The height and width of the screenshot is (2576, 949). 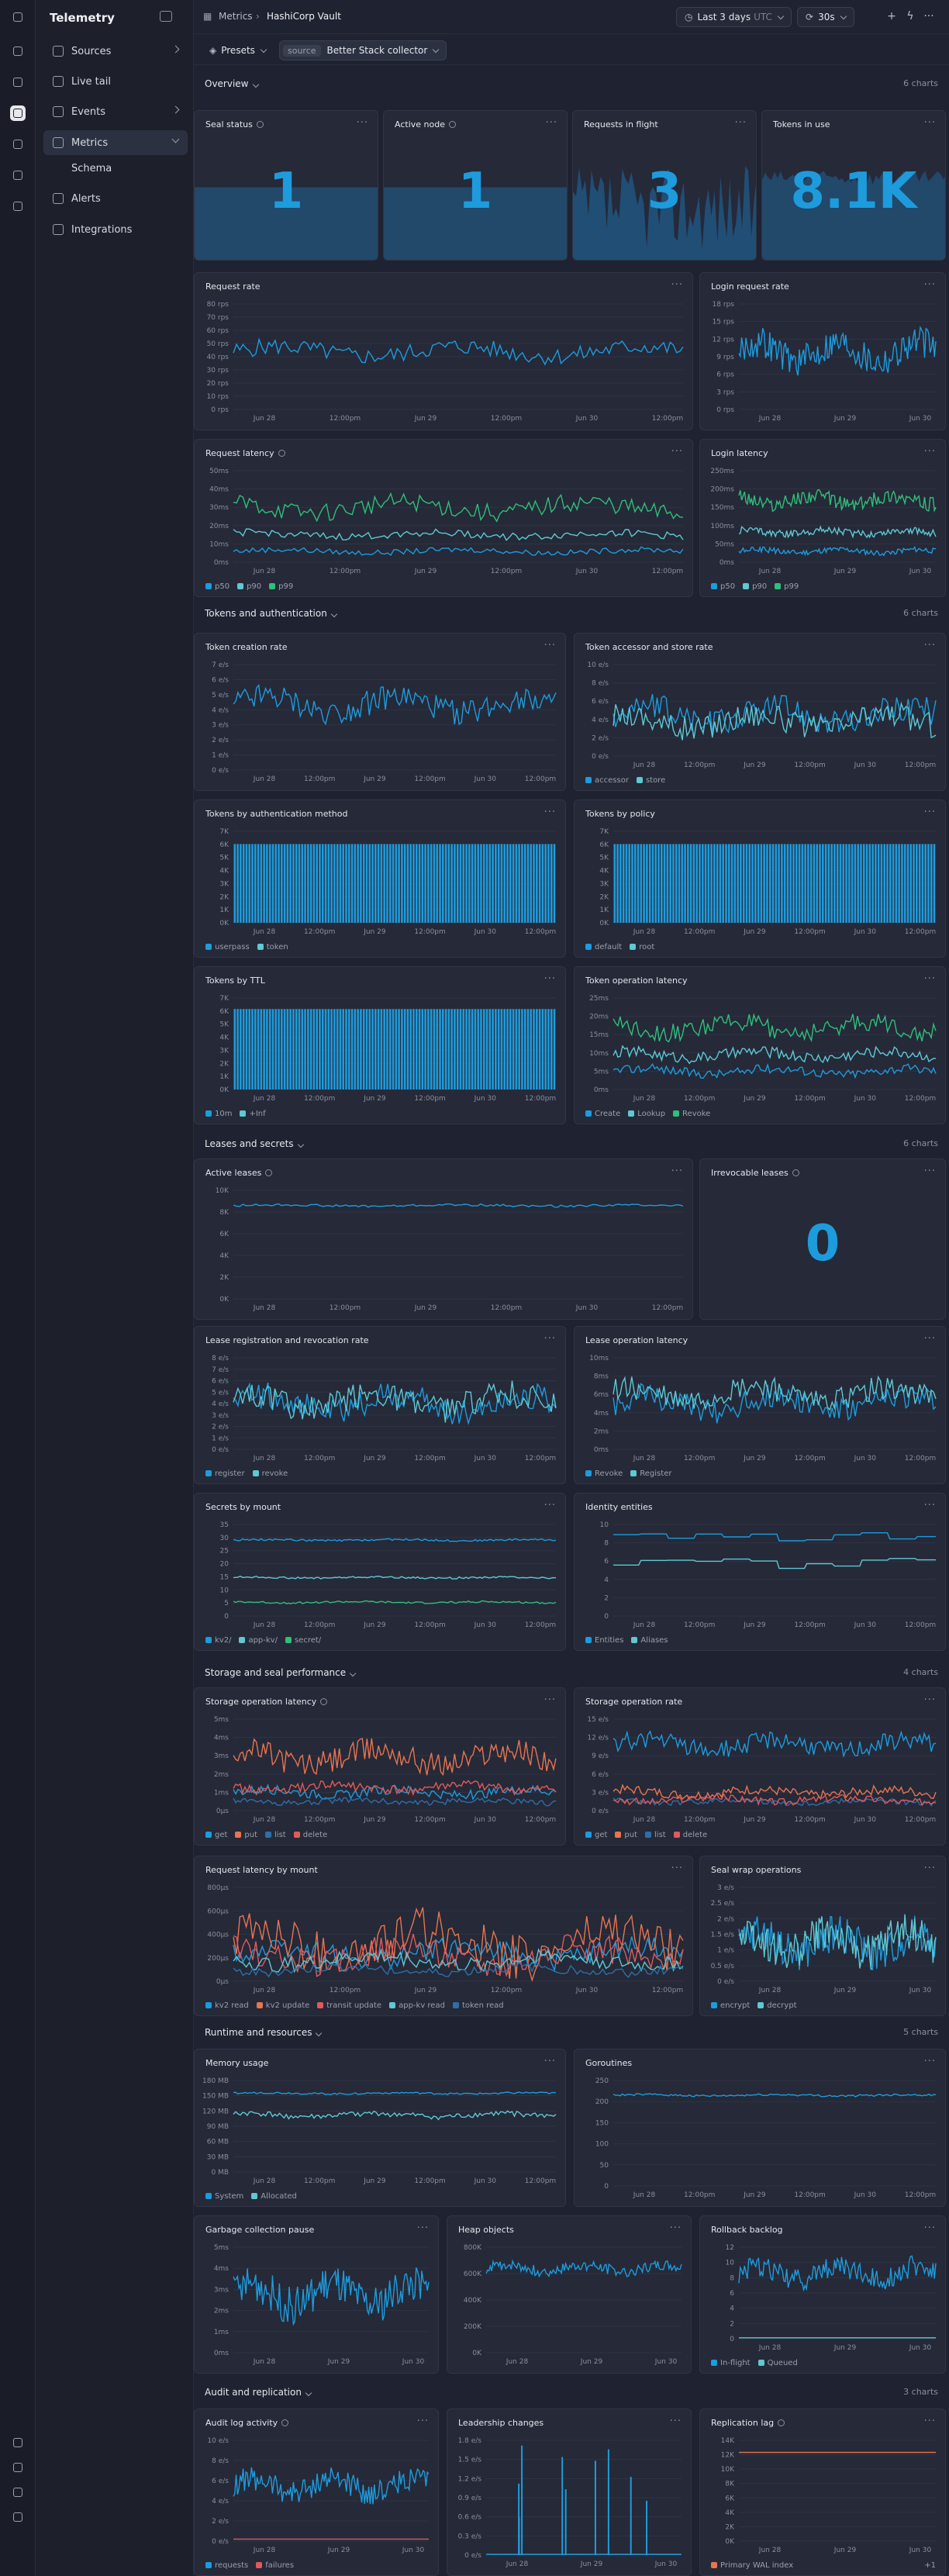 What do you see at coordinates (207, 17) in the screenshot?
I see `grid-icon: ▦` at bounding box center [207, 17].